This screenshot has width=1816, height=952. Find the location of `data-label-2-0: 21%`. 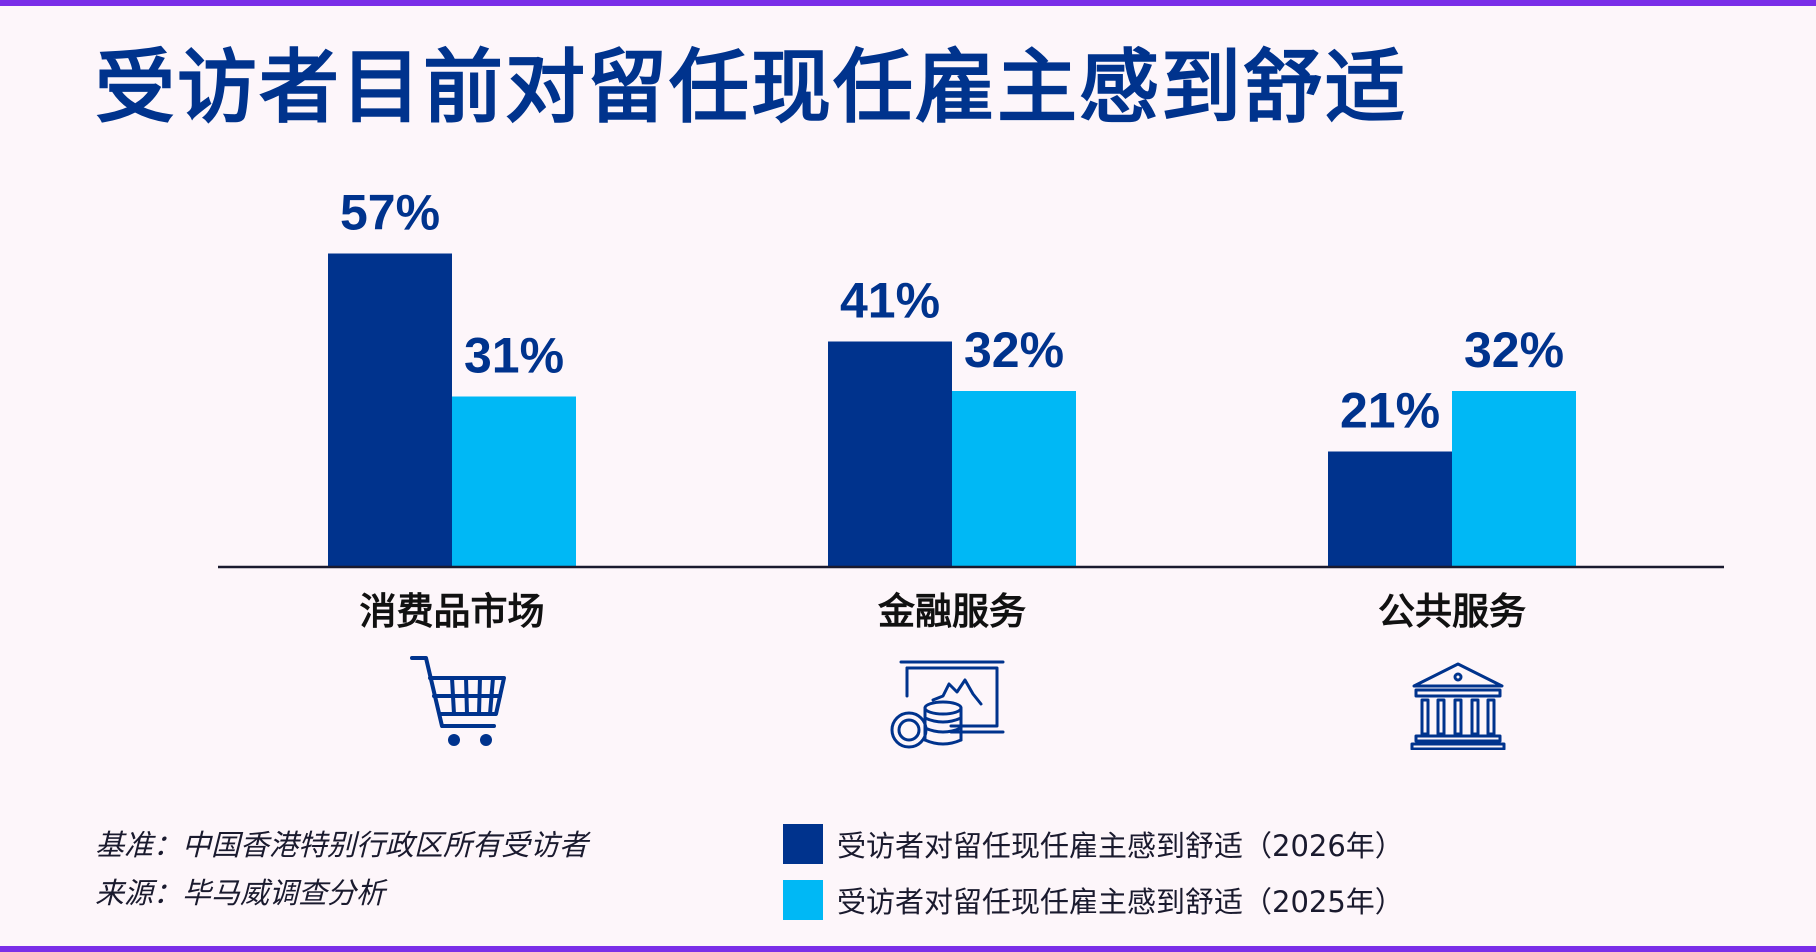

data-label-2-0: 21% is located at coordinates (1390, 411).